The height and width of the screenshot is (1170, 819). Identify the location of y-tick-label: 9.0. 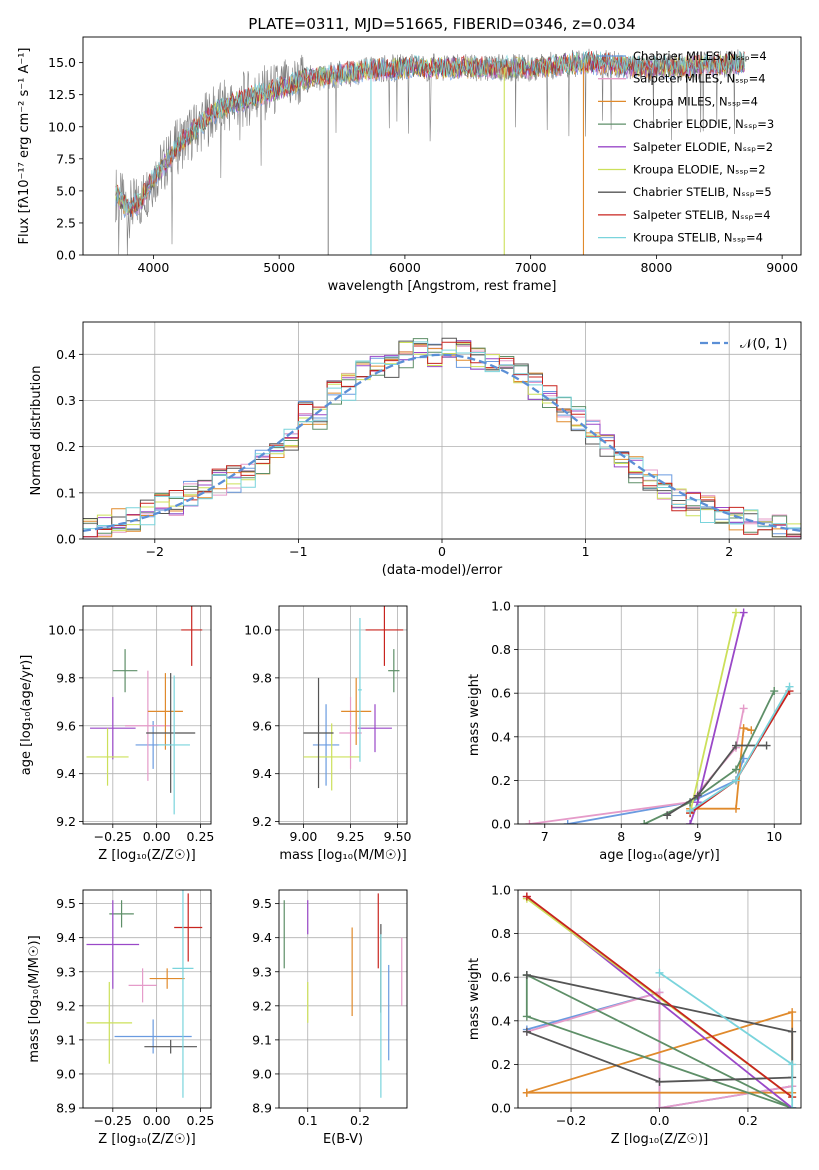
(262, 1073).